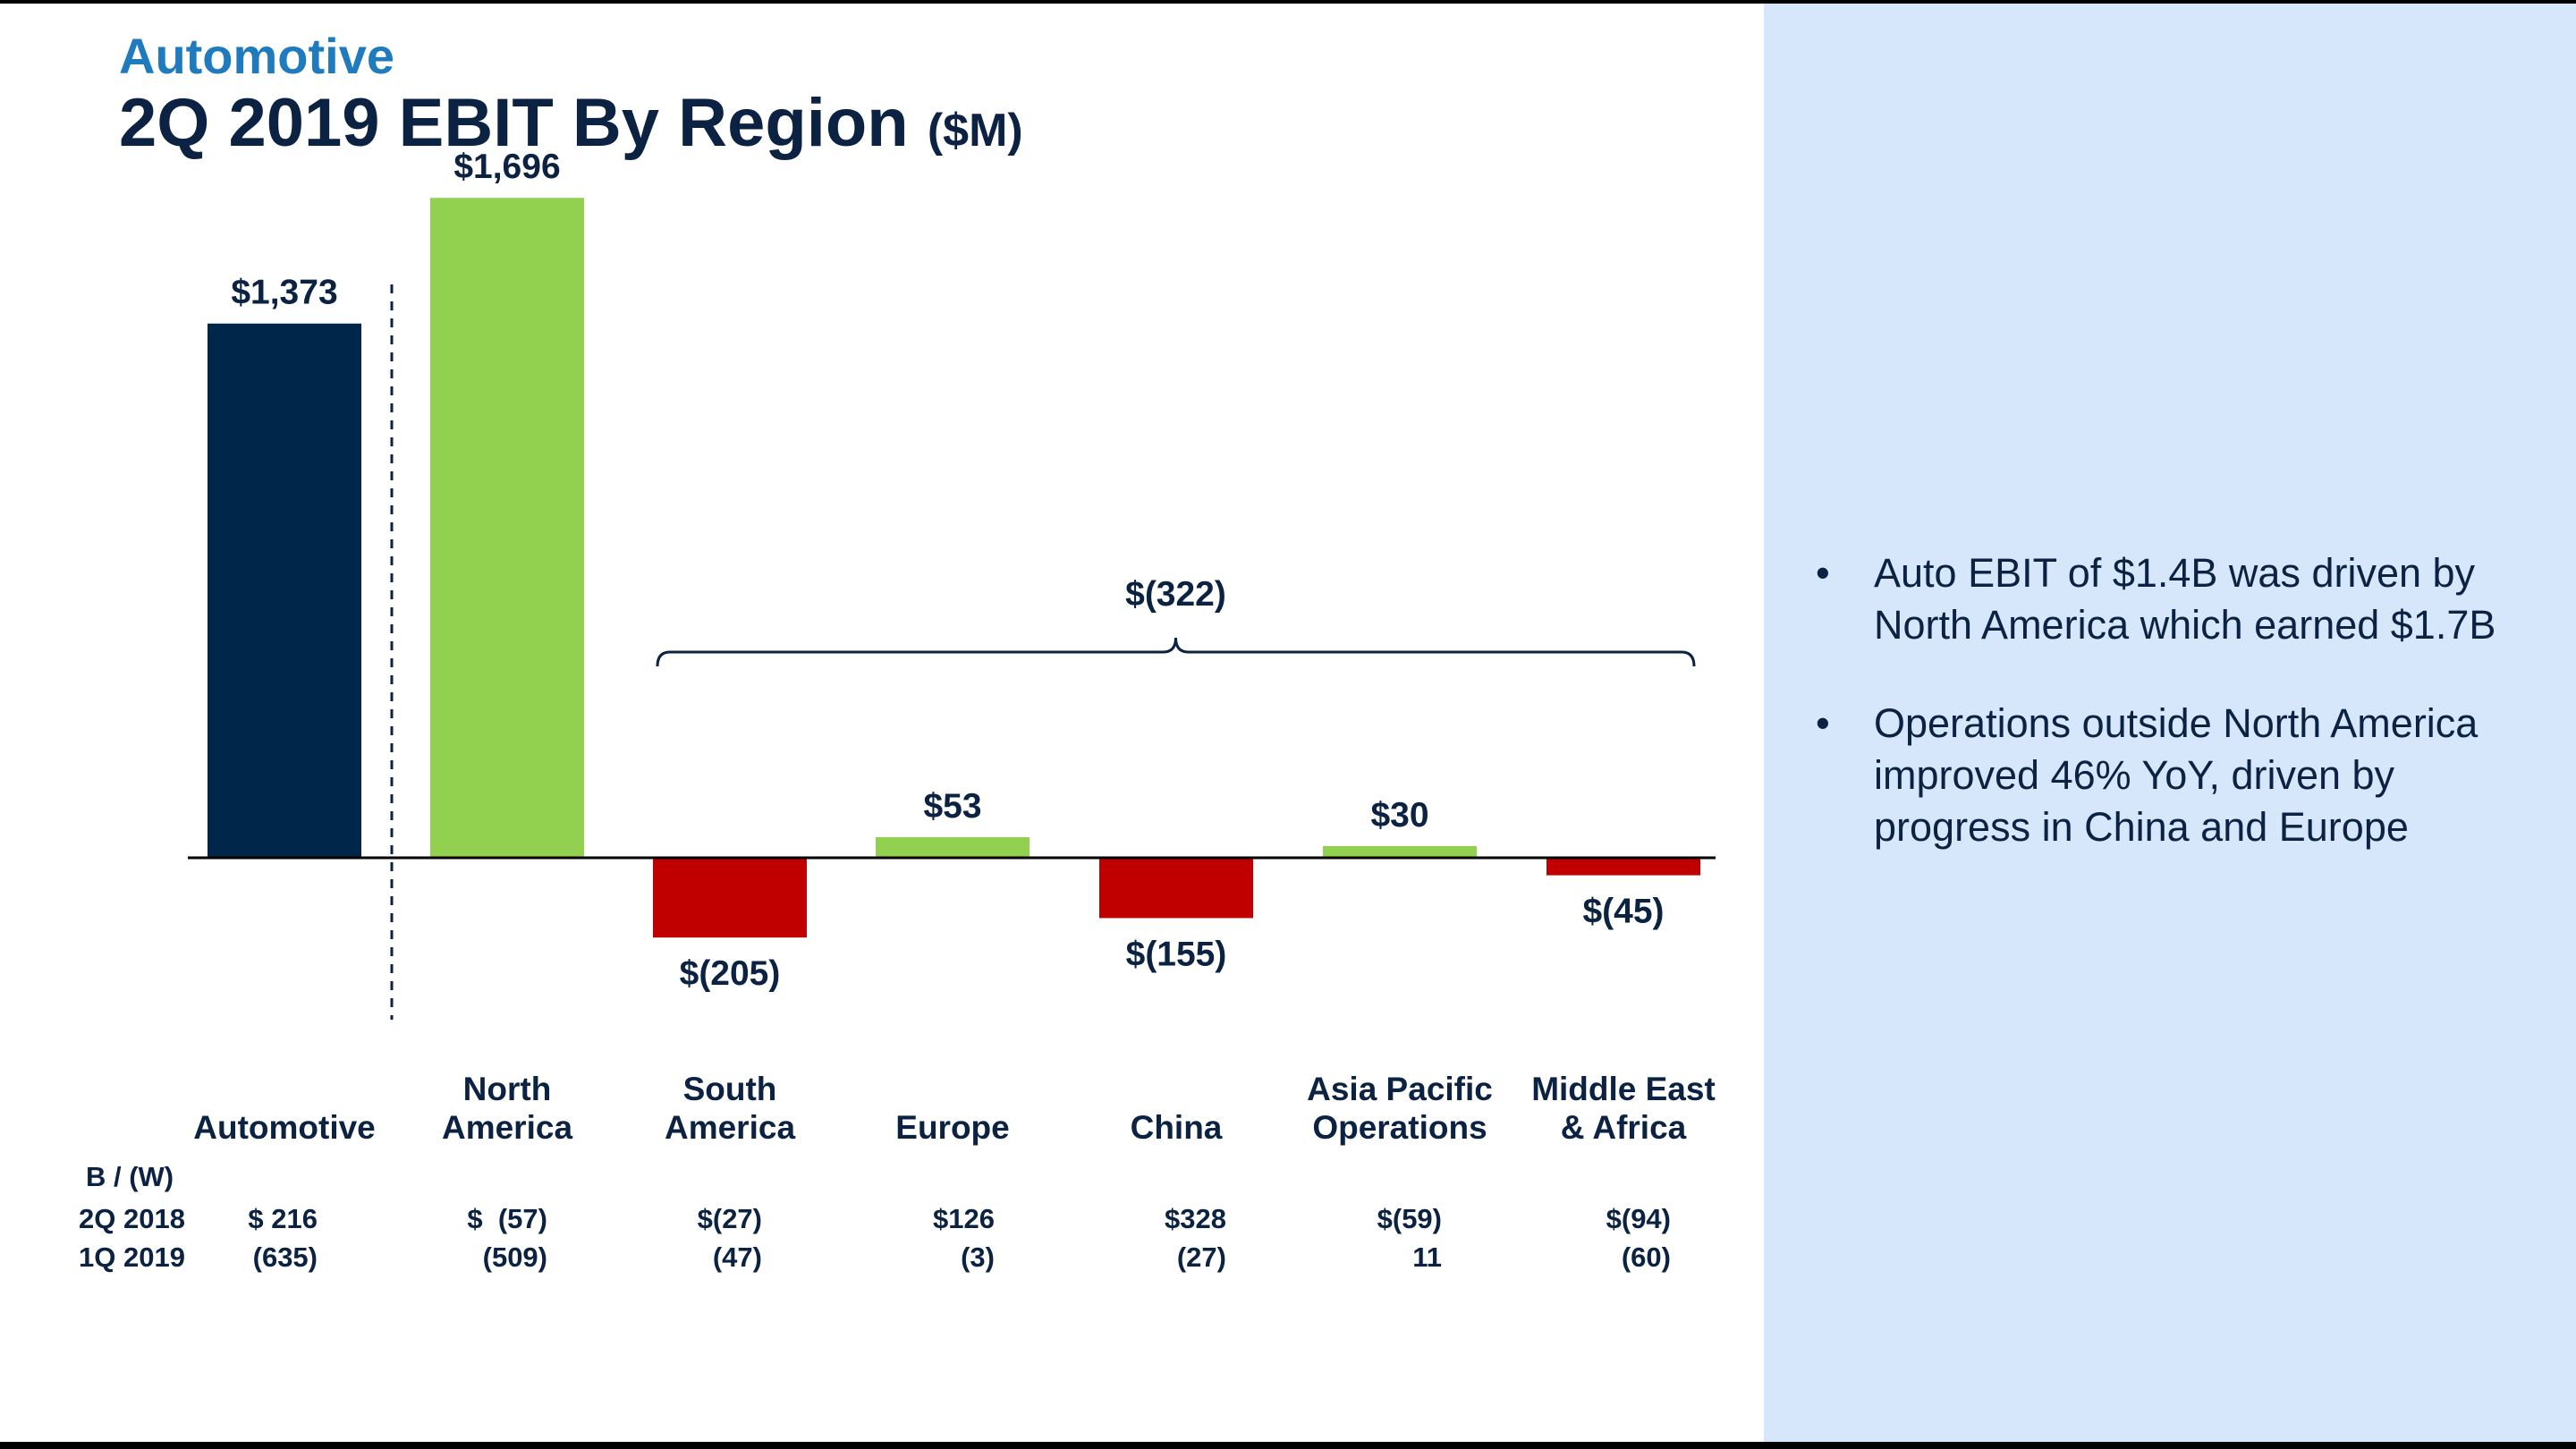  What do you see at coordinates (284, 1127) in the screenshot?
I see `category-label-0: Automotive` at bounding box center [284, 1127].